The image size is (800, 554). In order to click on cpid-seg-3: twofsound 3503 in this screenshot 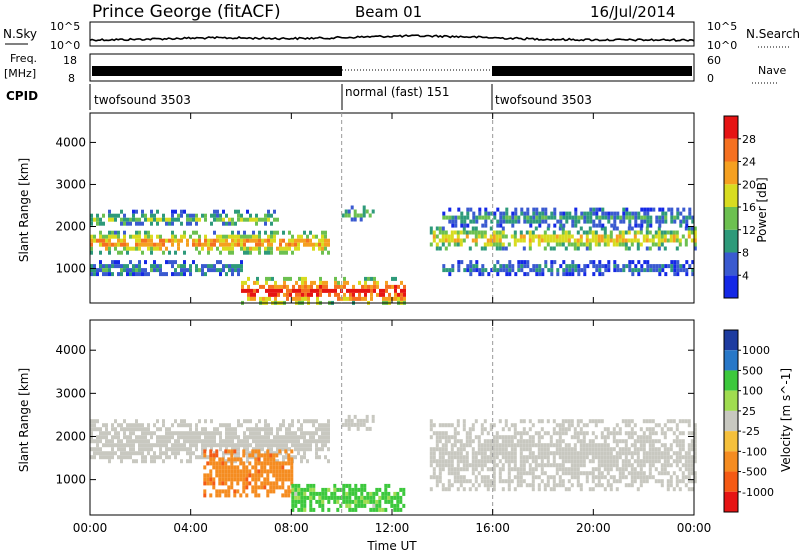, I will do `click(543, 100)`.